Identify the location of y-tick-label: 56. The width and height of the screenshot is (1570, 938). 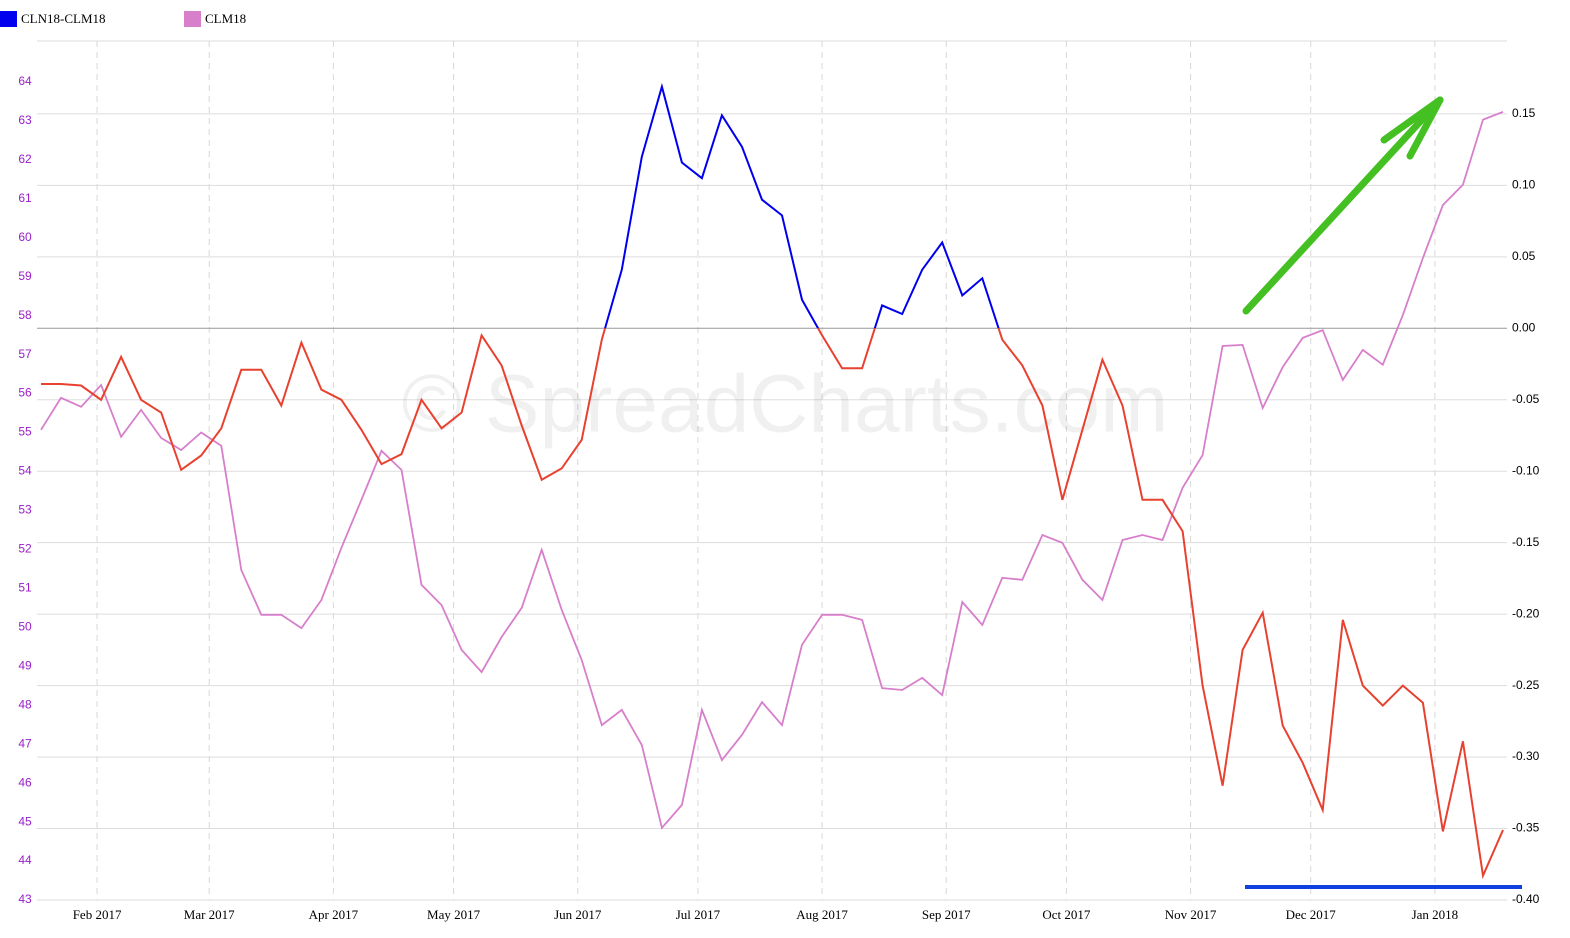
(25, 393).